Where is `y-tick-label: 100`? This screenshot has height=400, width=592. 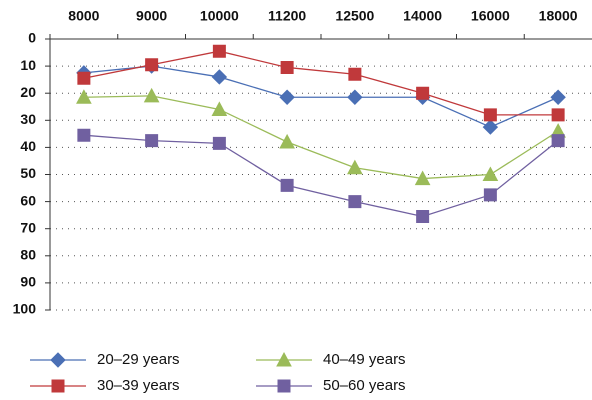
y-tick-label: 100 is located at coordinates (25, 309).